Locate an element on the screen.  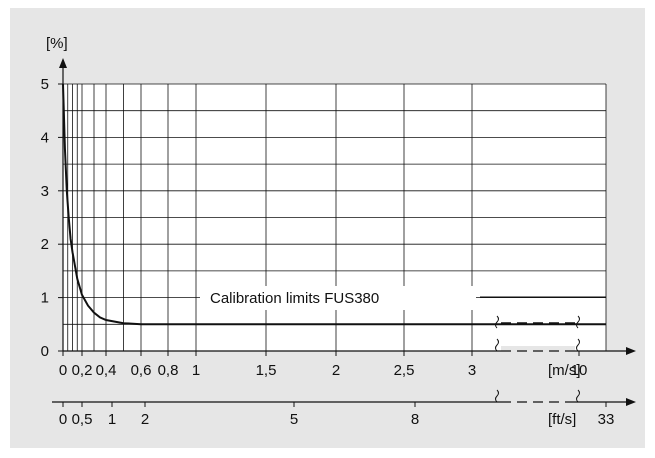
x-axis-fts-arrow is located at coordinates (631, 402).